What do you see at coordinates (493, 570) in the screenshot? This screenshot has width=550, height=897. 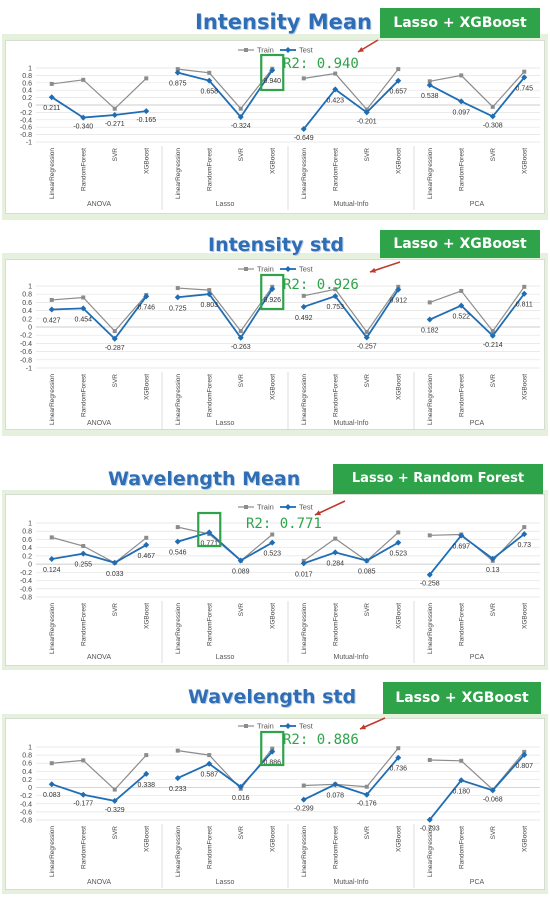 I see `data-label: 0.13` at bounding box center [493, 570].